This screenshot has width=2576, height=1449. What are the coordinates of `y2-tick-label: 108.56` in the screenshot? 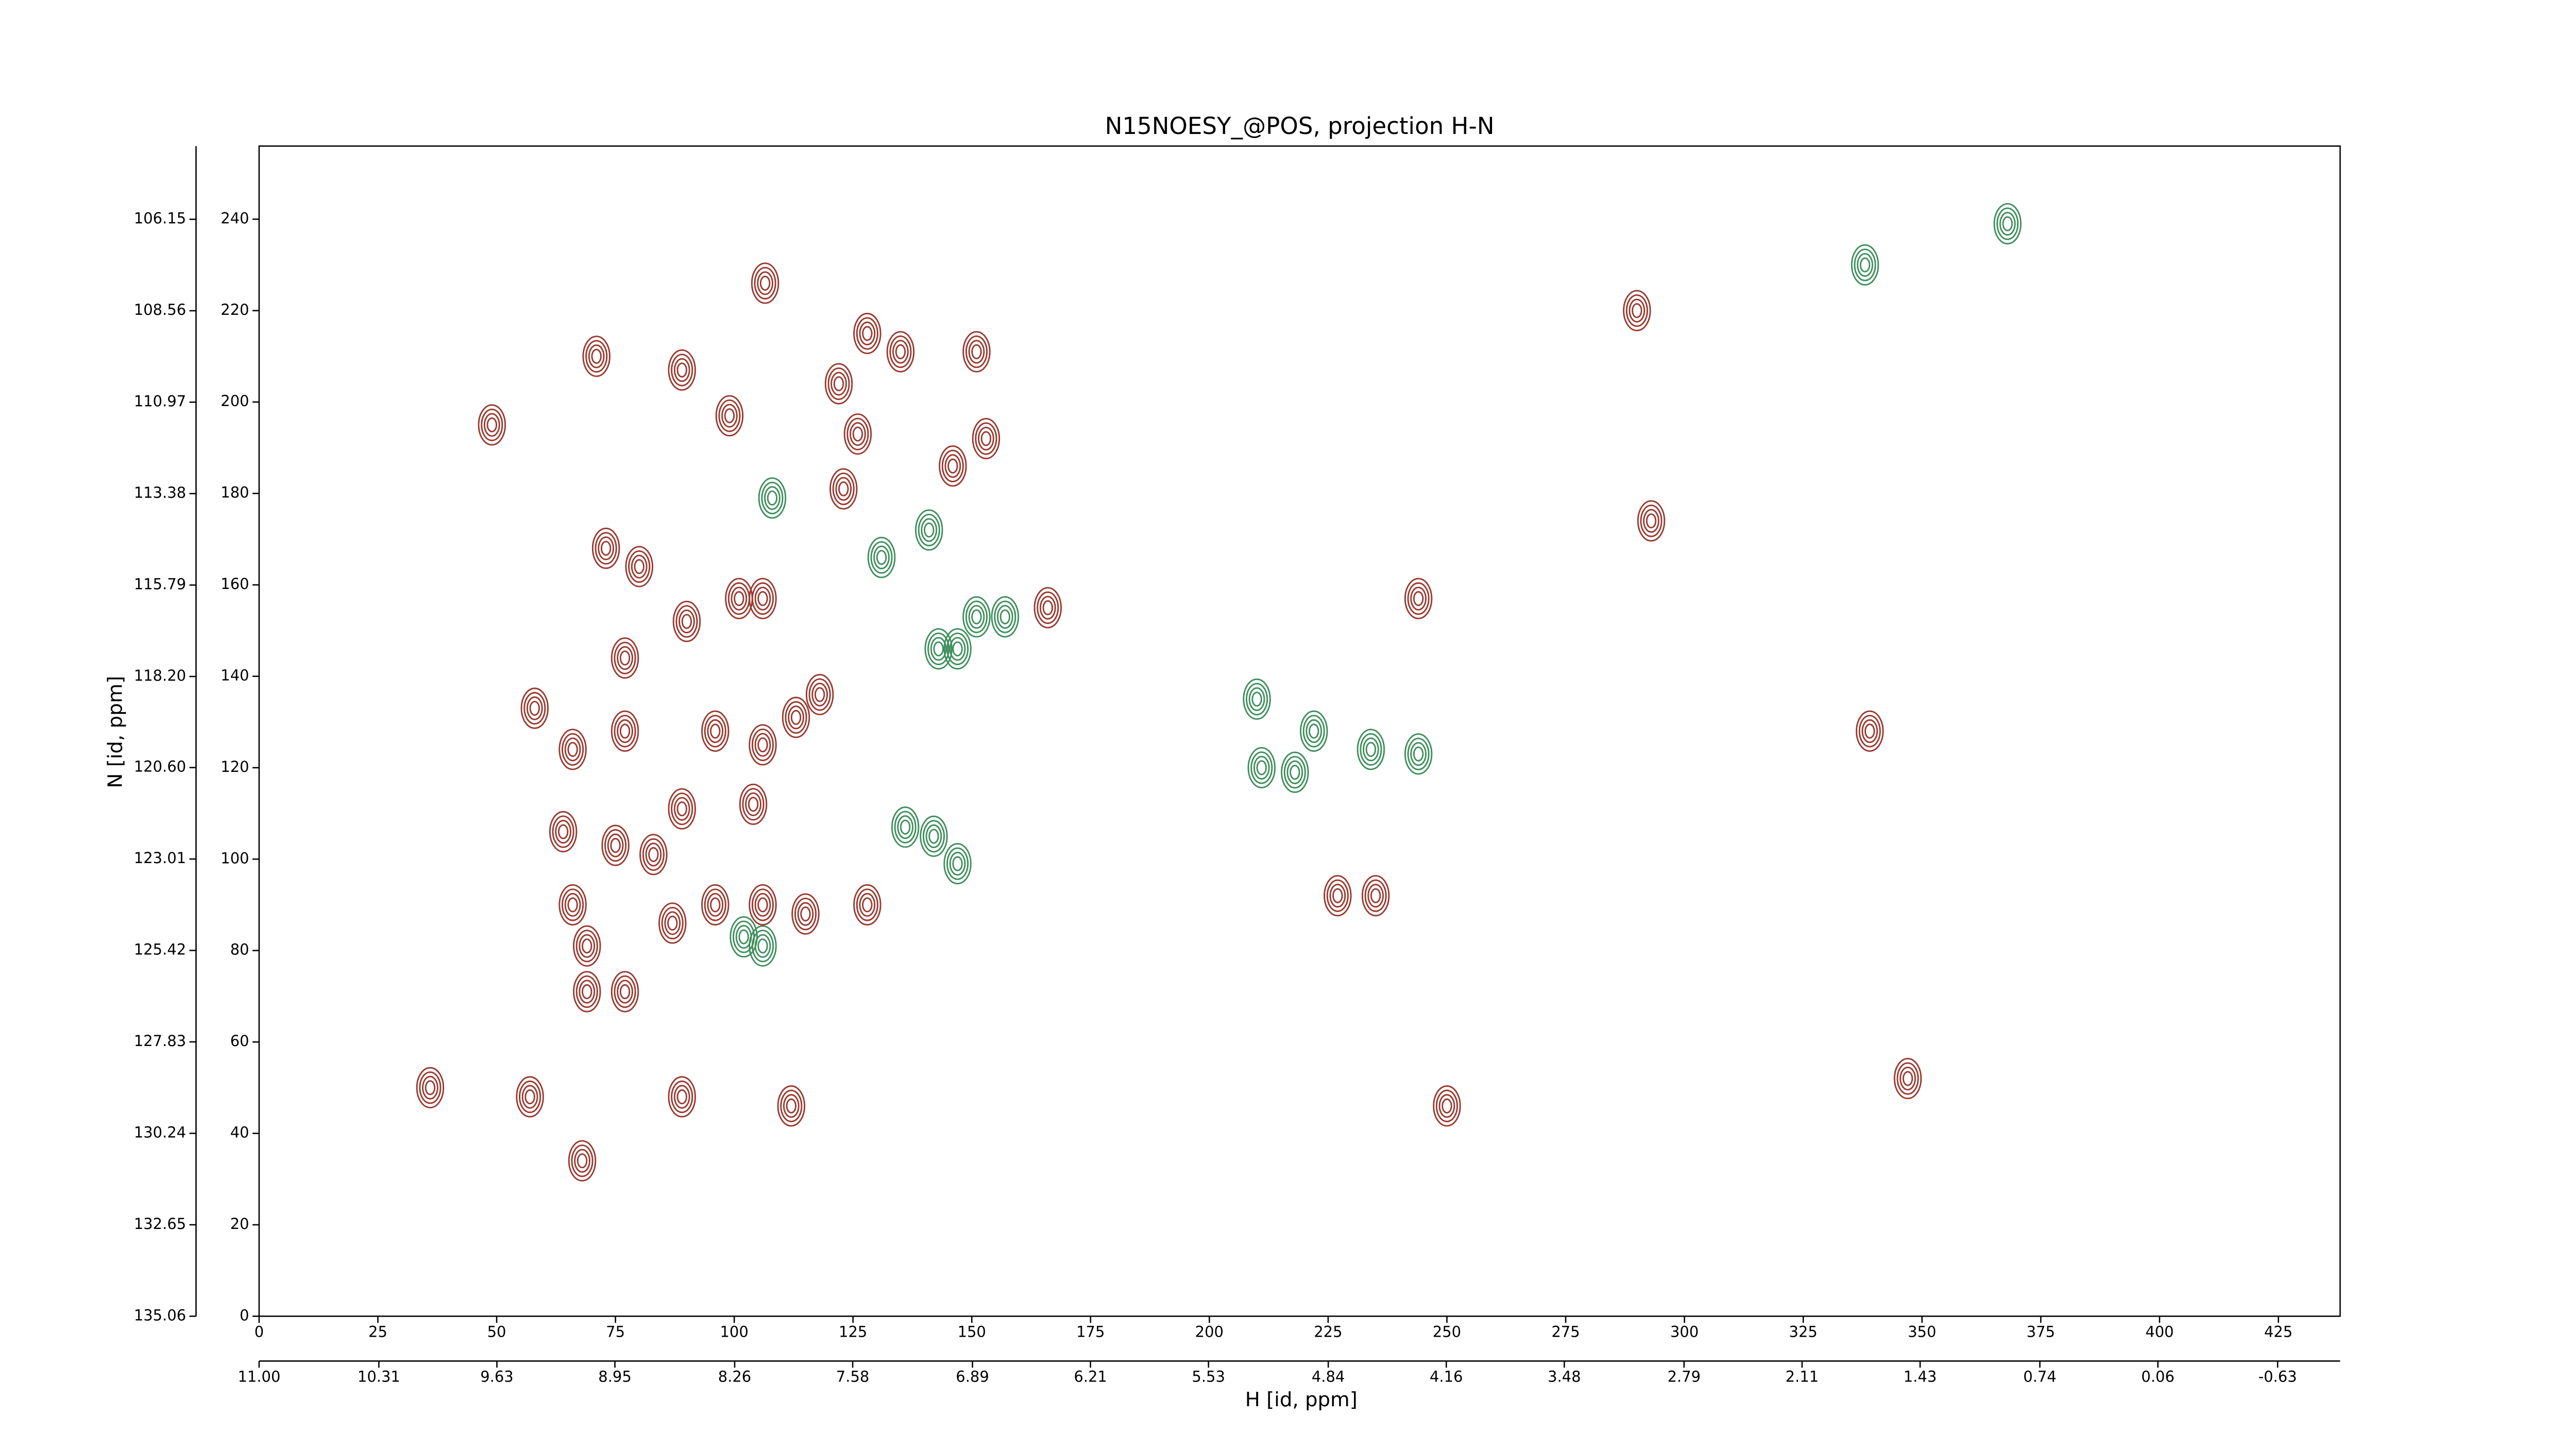 It's located at (160, 309).